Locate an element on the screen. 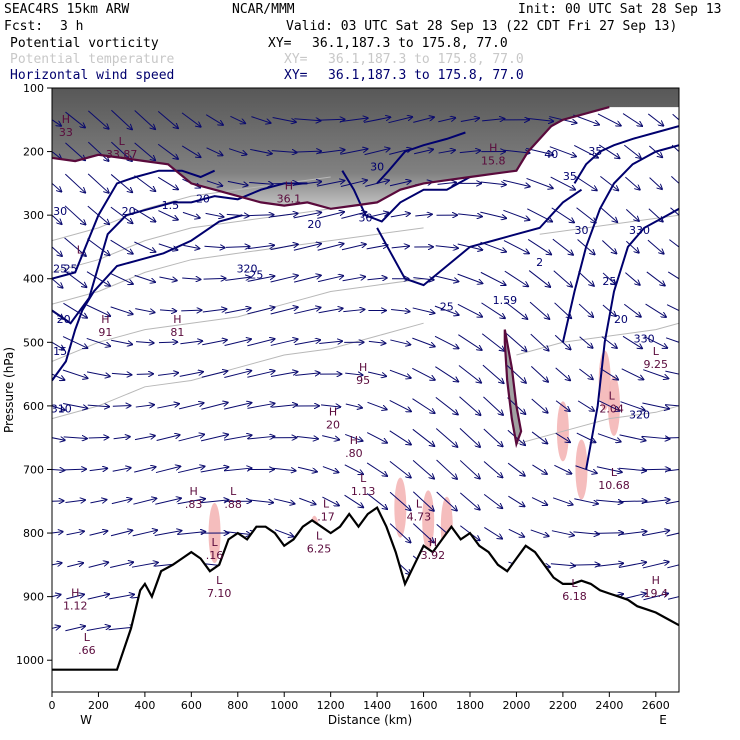  extremum-marker-5: H is located at coordinates (363, 367).